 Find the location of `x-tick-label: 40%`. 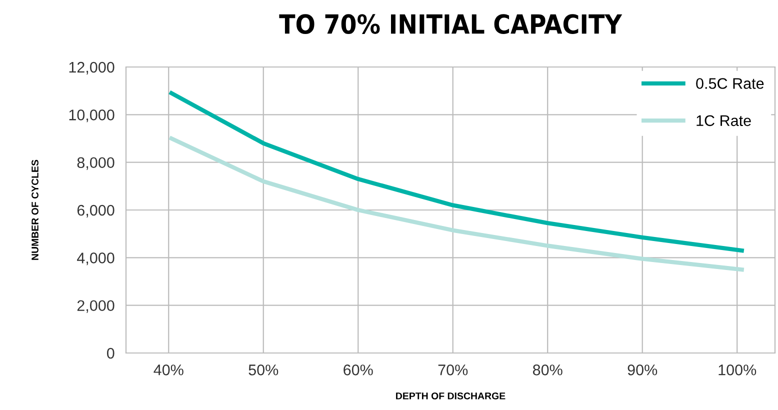

x-tick-label: 40% is located at coordinates (169, 370).